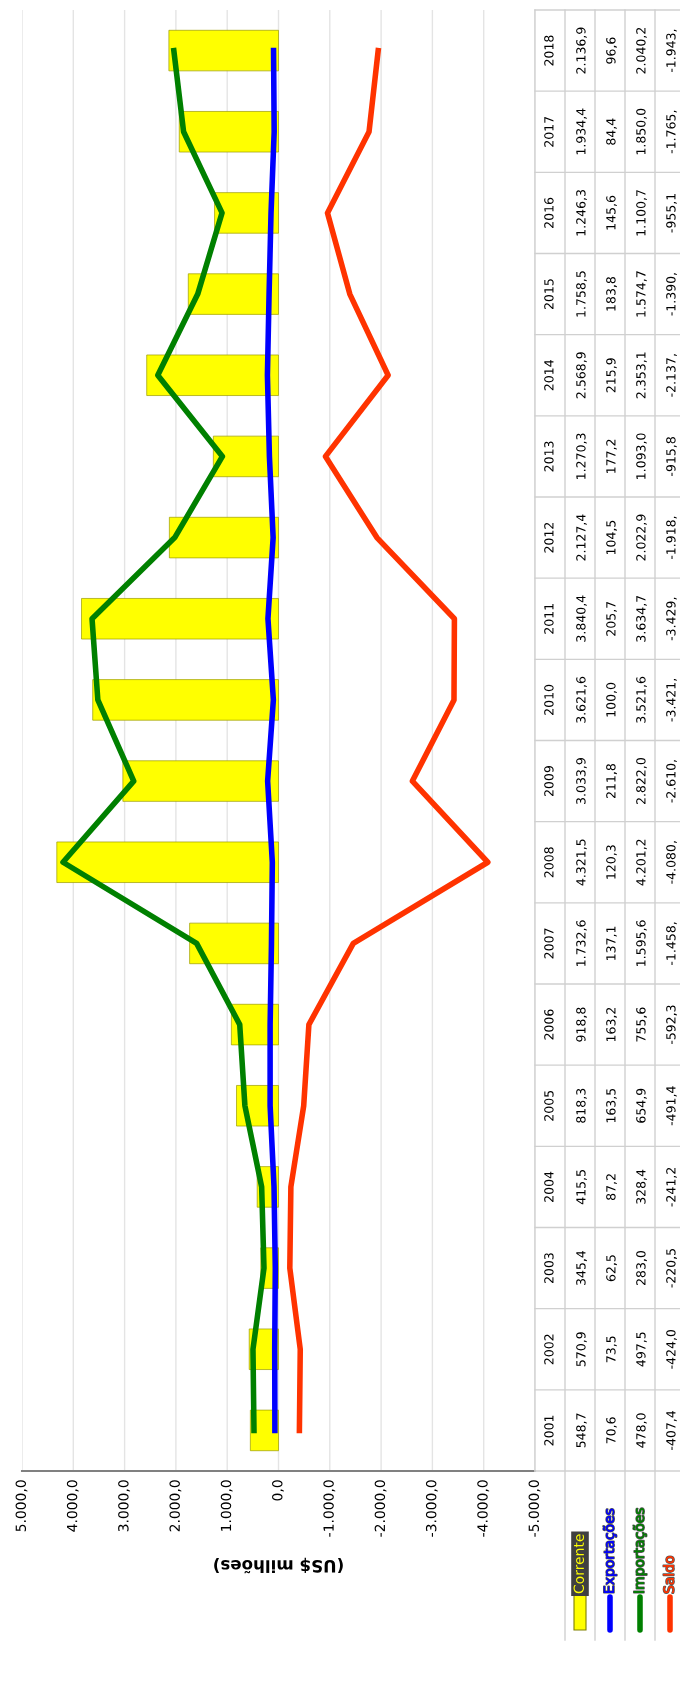 The width and height of the screenshot is (680, 1686). Describe the element at coordinates (611, 456) in the screenshot. I see `data-label: 177,2` at that location.